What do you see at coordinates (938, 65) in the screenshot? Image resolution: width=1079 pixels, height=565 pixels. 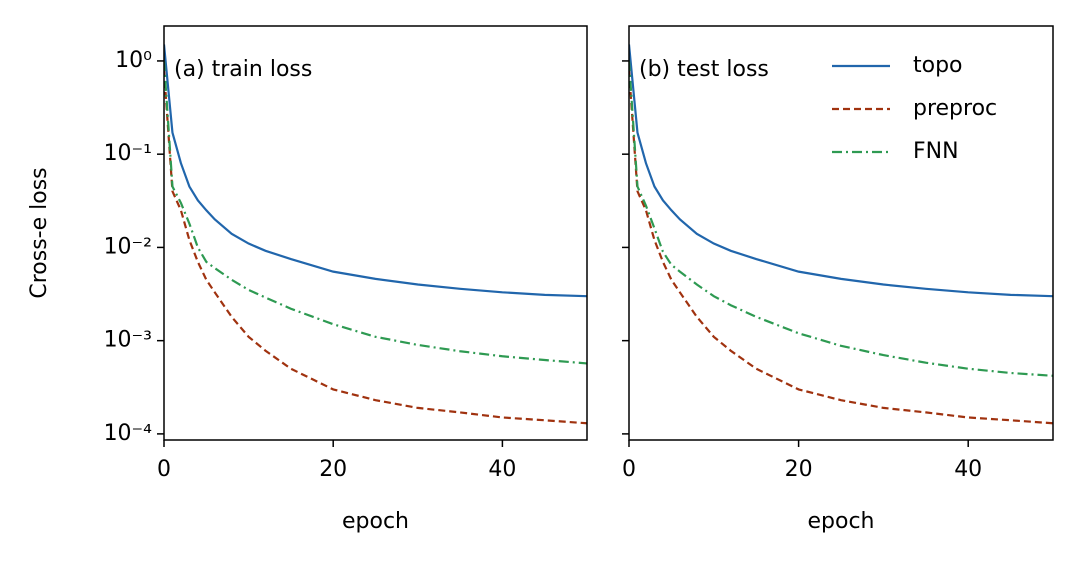 I see `legend-label: topo` at bounding box center [938, 65].